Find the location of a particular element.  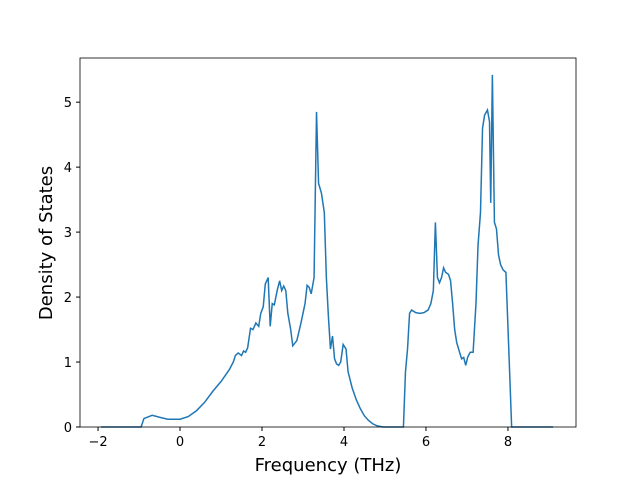

y-tick-label: 1 is located at coordinates (68, 363).